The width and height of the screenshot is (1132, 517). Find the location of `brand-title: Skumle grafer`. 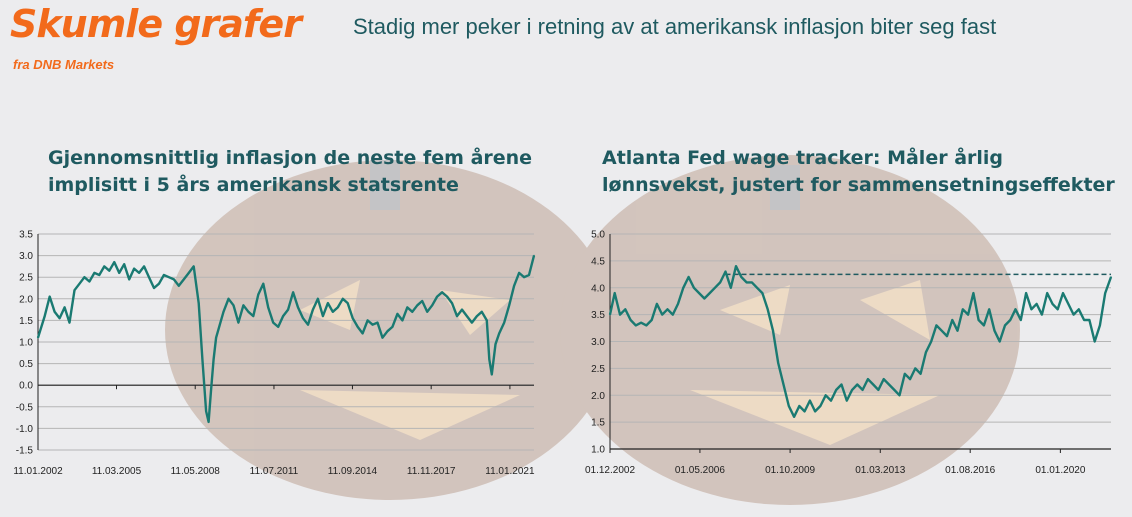

brand-title: Skumle grafer is located at coordinates (156, 24).